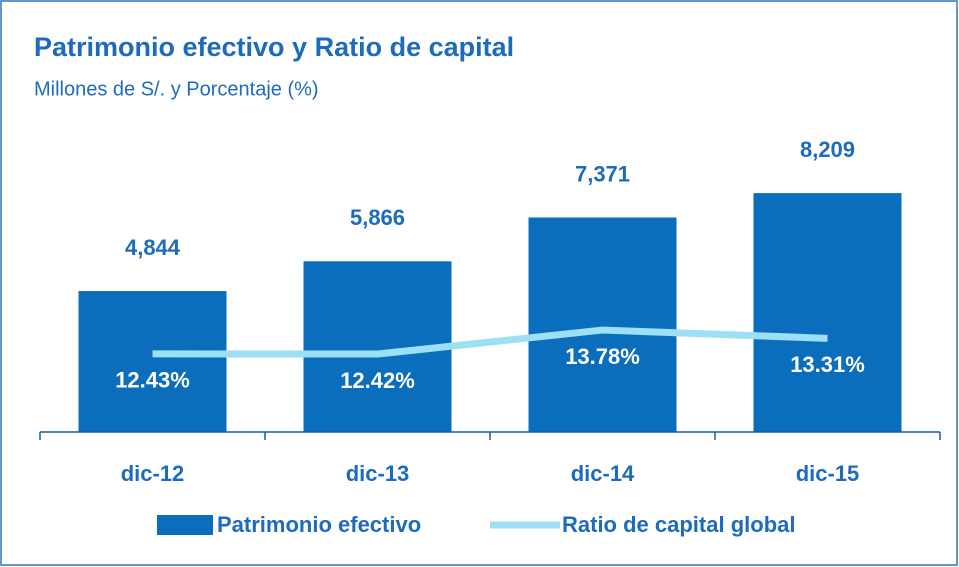  I want to click on legend-label: Patrimonio efectivo, so click(319, 524).